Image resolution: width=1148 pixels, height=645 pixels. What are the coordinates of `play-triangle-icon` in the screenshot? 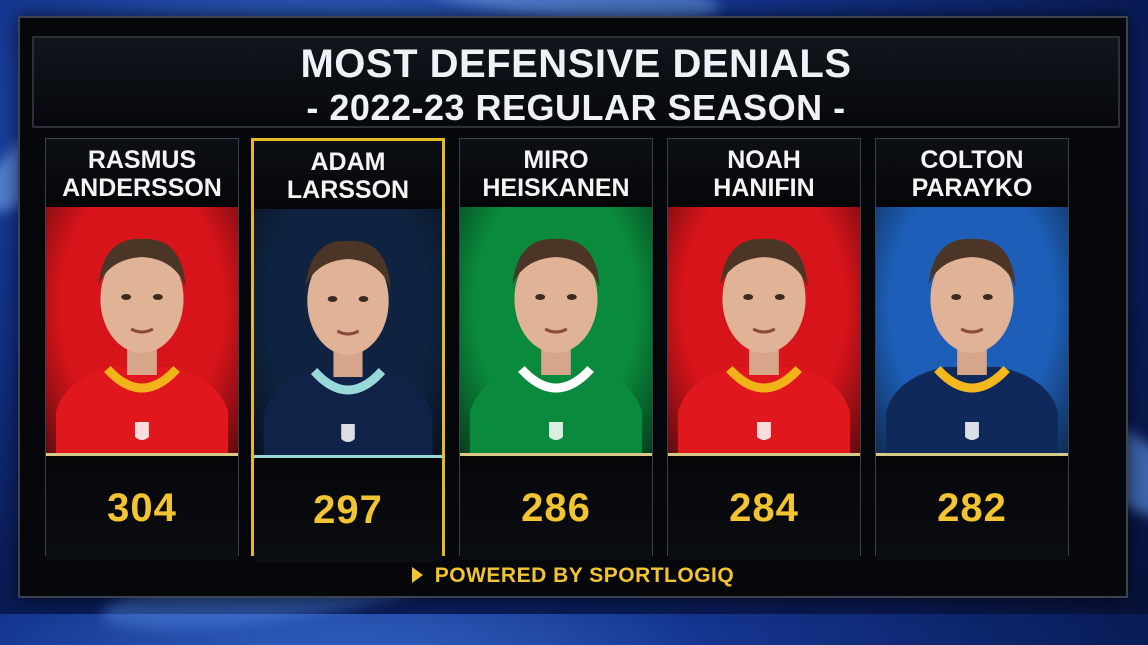 It's located at (417, 575).